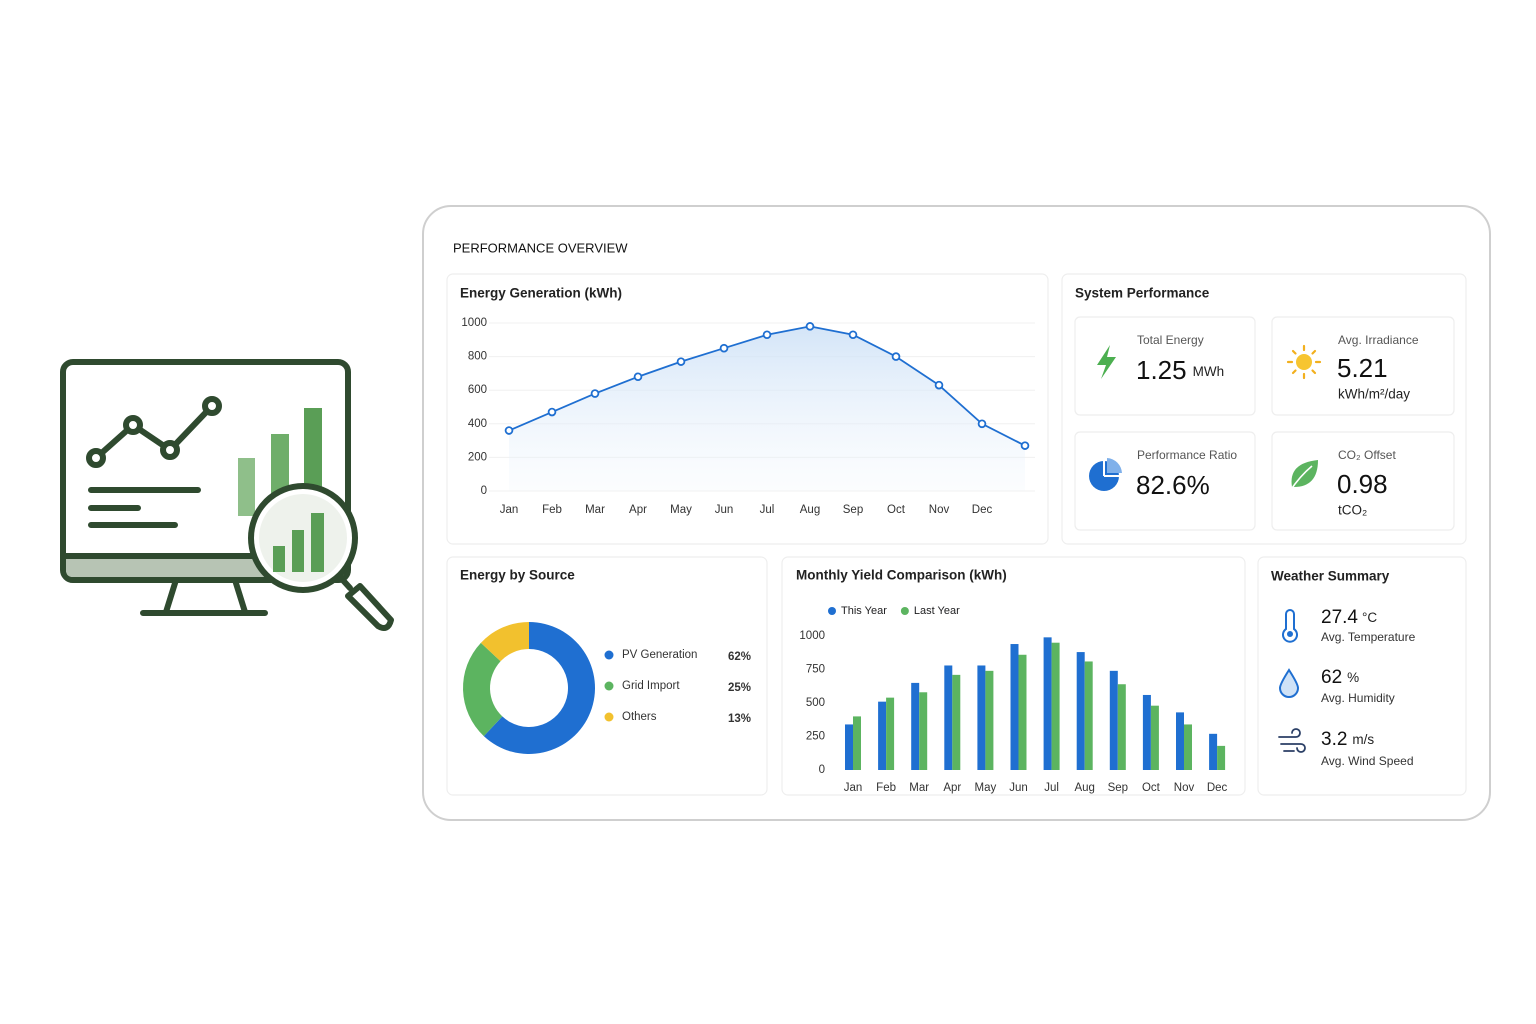  What do you see at coordinates (651, 686) in the screenshot?
I see `legend-label: Grid Import` at bounding box center [651, 686].